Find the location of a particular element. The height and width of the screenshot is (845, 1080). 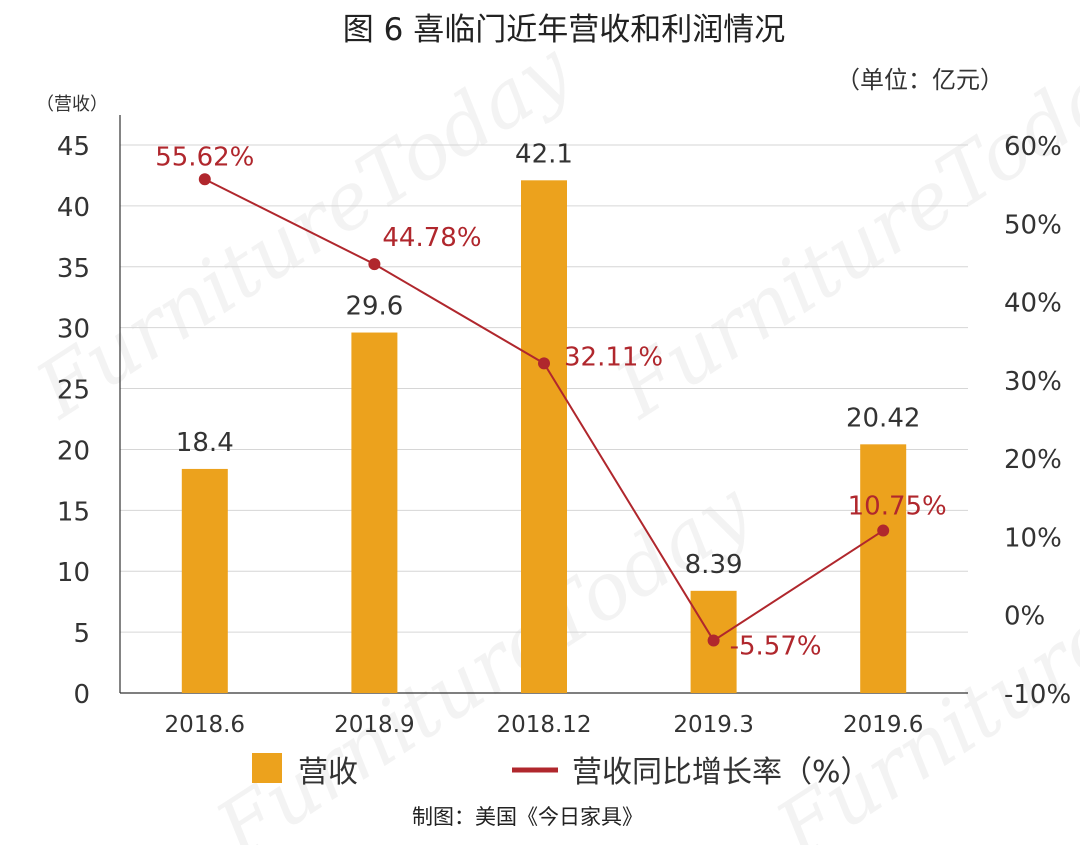

chart-title: 图 6 喜临门近年营收和利润情况 is located at coordinates (564, 30).